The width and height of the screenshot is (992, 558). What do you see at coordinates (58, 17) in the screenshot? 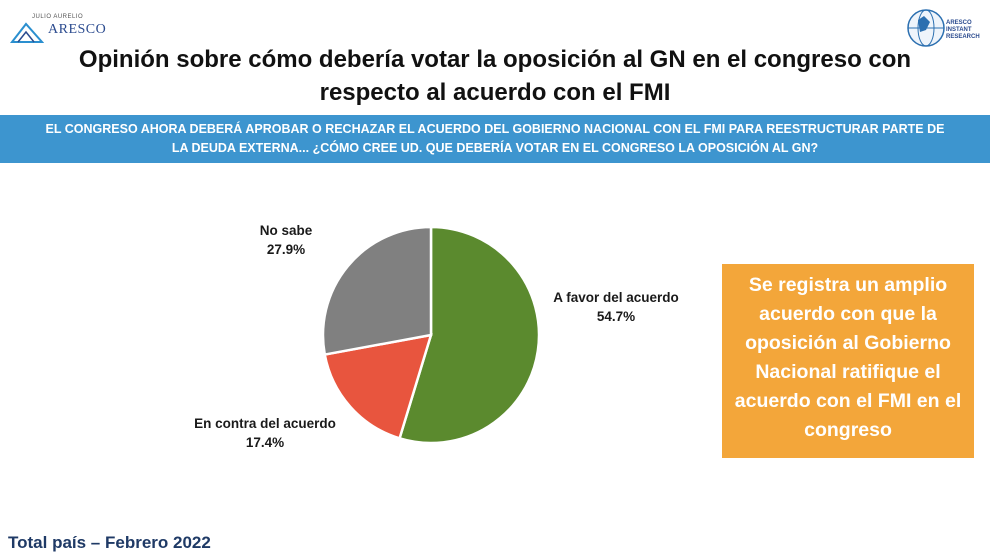
I see `logo-tagline: JULIO AURELIO` at bounding box center [58, 17].